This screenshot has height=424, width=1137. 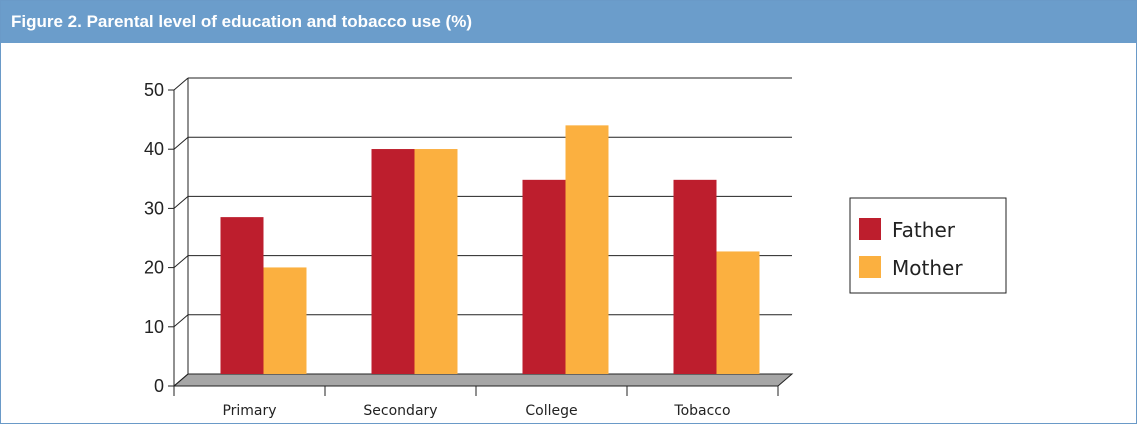 I want to click on x-tick-label: Tobacco, so click(x=701, y=411).